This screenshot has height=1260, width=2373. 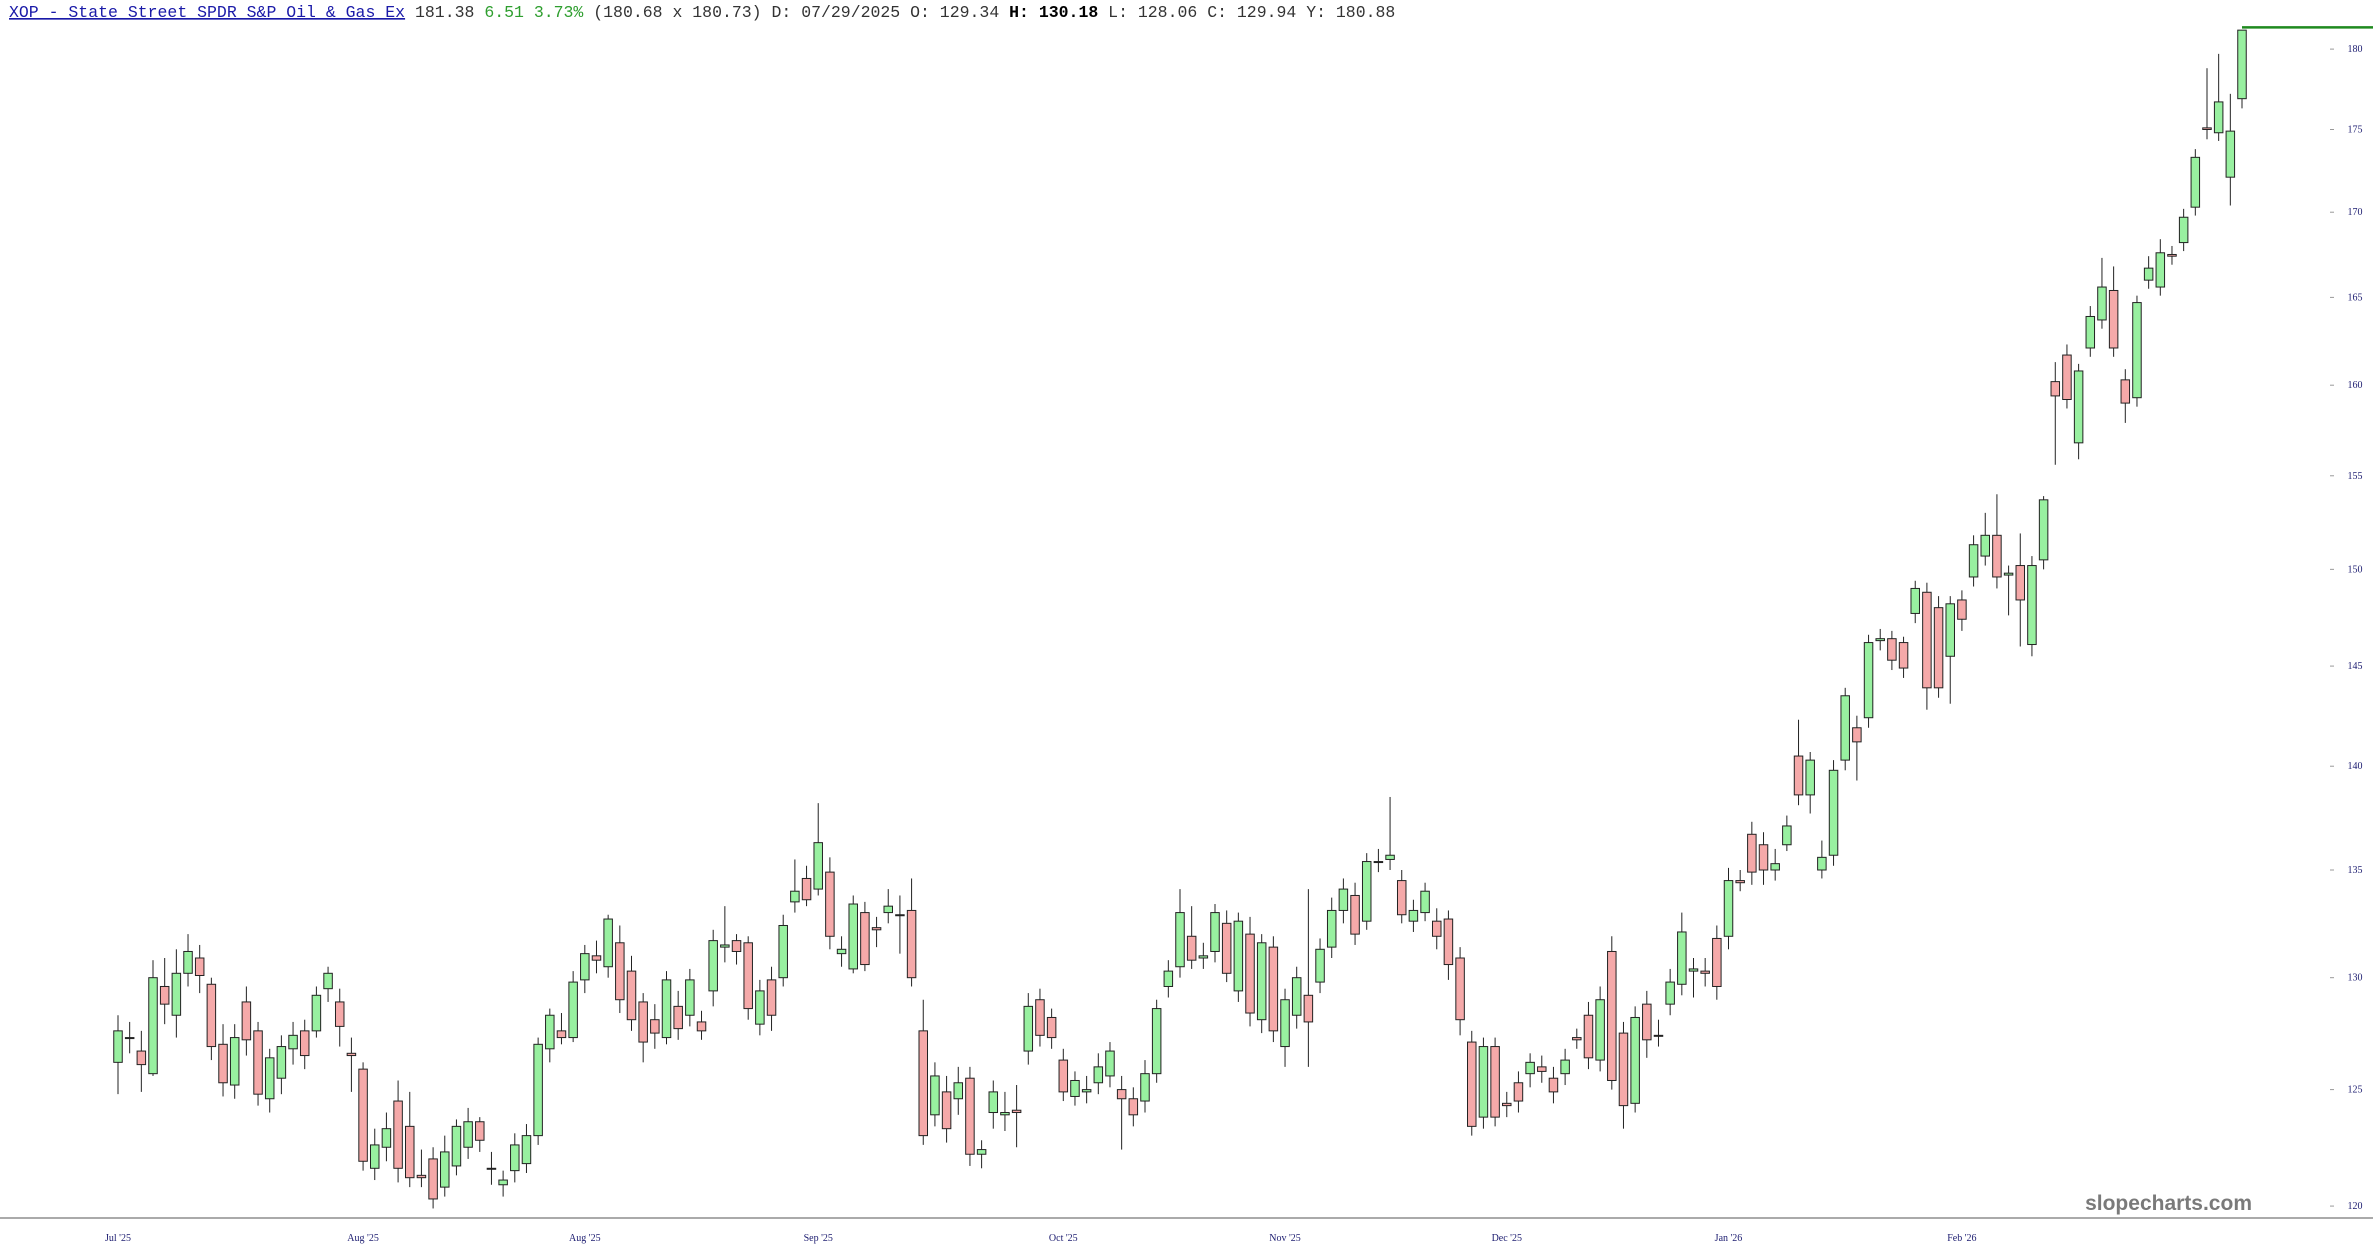 I want to click on x-tick-label: Feb '26, so click(x=1961, y=1238).